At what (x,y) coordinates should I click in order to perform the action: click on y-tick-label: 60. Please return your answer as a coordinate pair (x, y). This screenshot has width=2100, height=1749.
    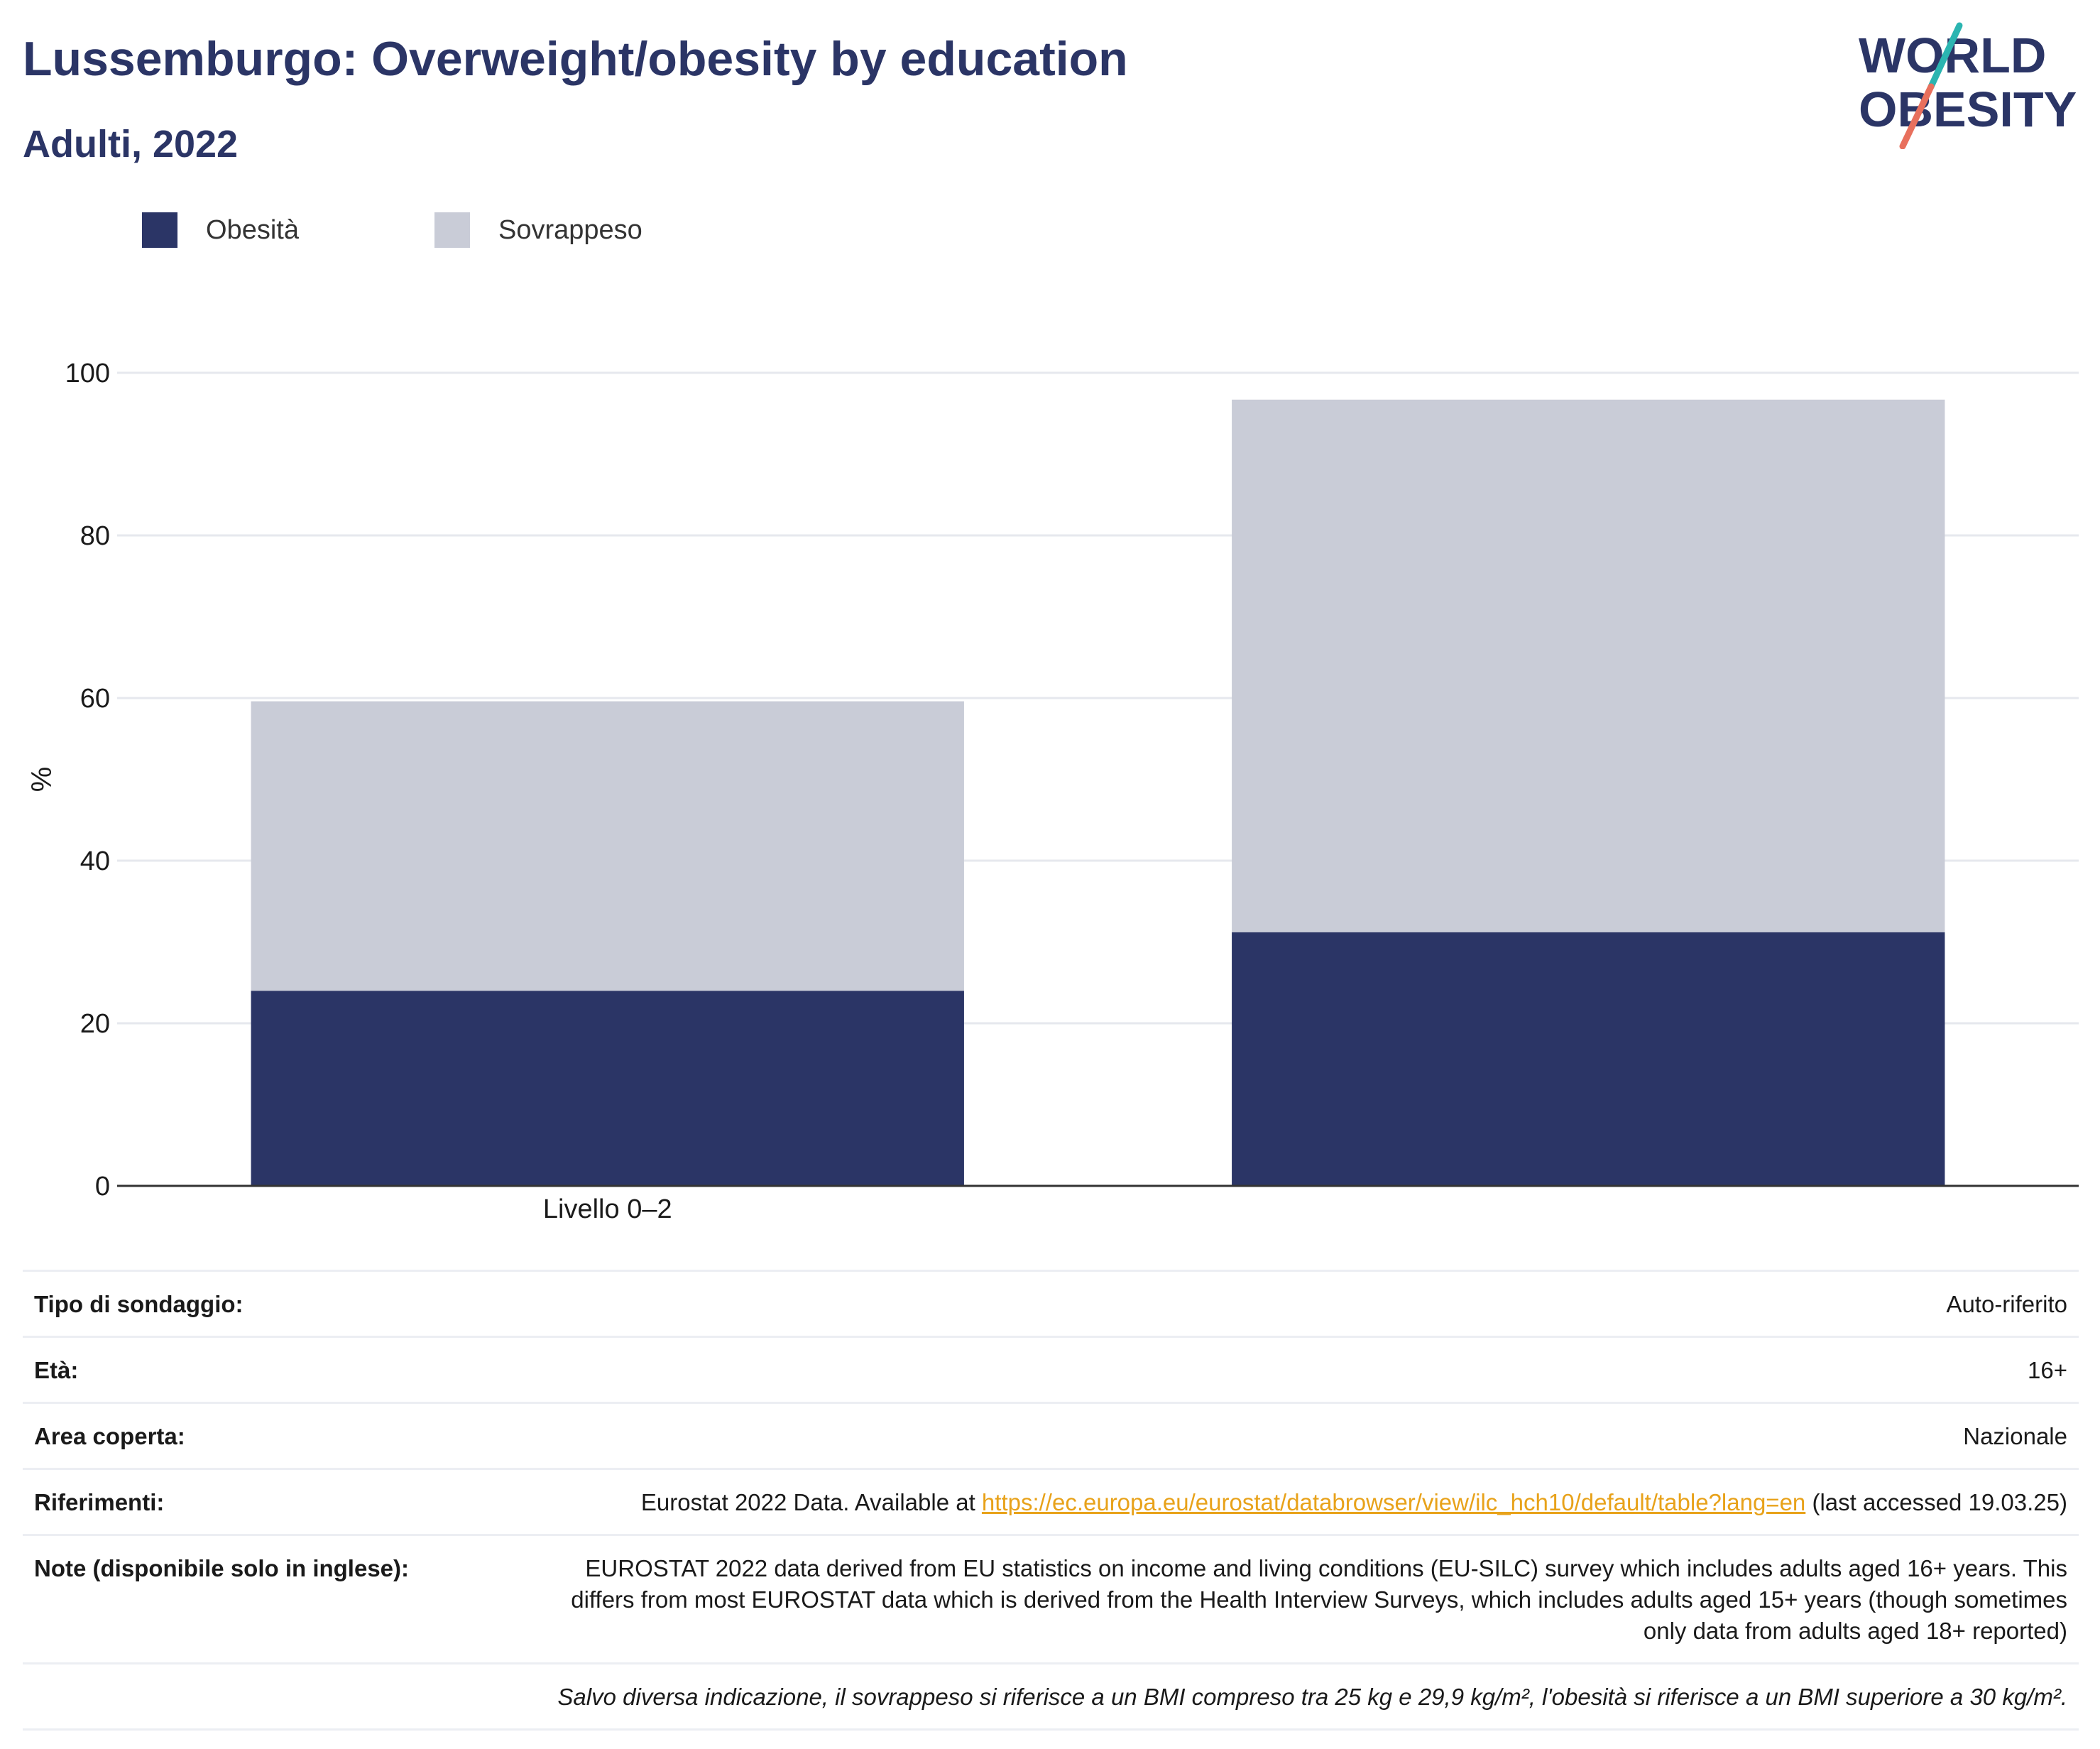
    Looking at the image, I should click on (95, 699).